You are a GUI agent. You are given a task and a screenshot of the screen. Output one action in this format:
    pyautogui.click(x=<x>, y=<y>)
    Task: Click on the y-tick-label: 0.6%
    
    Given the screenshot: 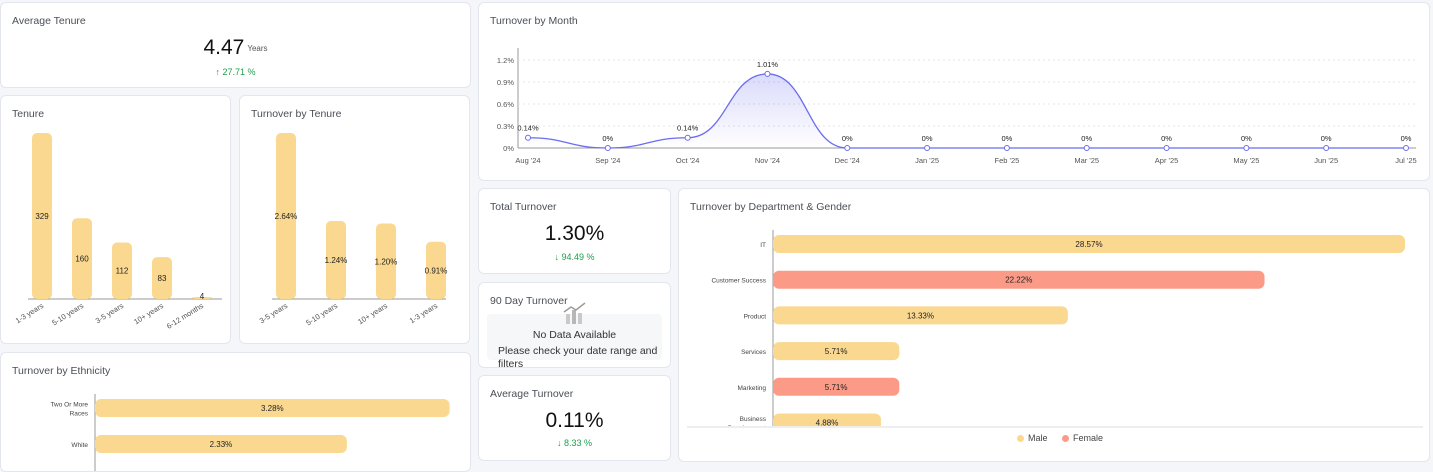 What is the action you would take?
    pyautogui.click(x=505, y=104)
    